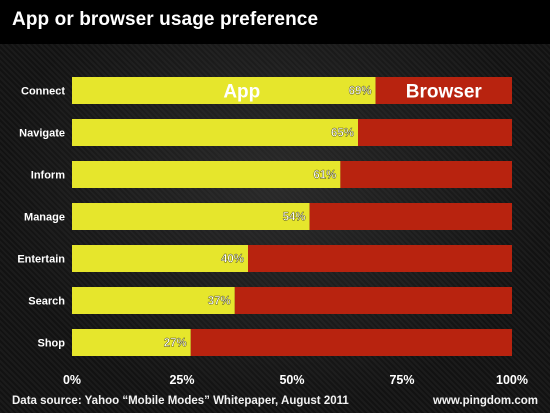 The width and height of the screenshot is (550, 413). What do you see at coordinates (131, 342) in the screenshot?
I see `bar-app-shop` at bounding box center [131, 342].